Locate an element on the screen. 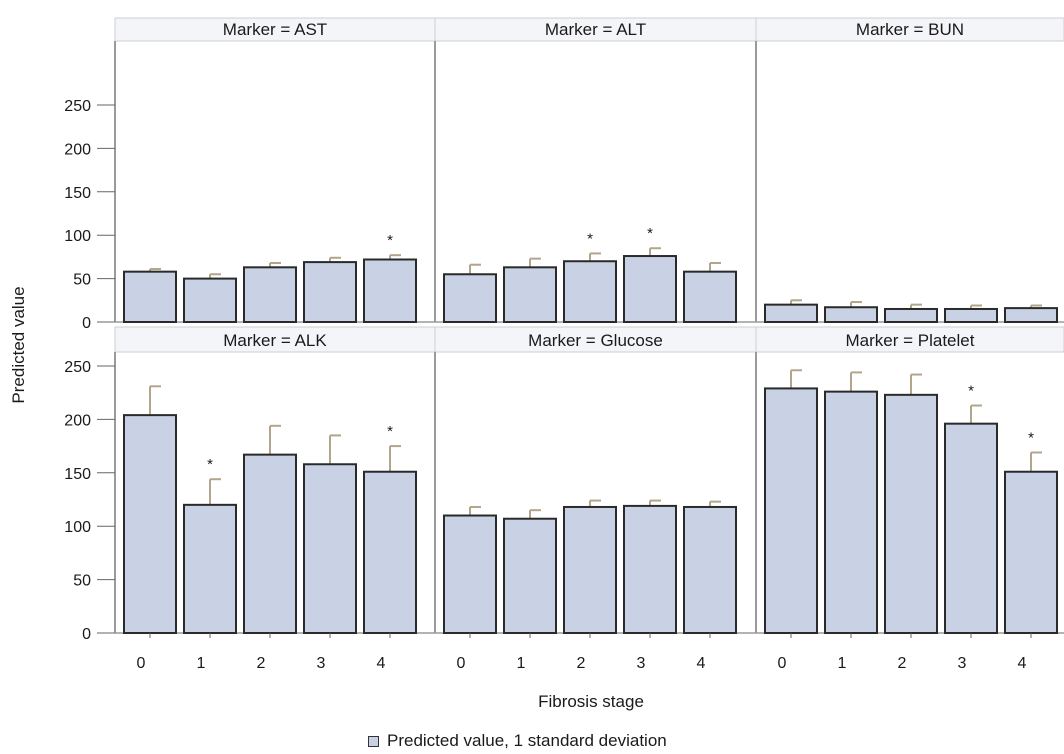  panel-title: Marker = Platelet is located at coordinates (910, 340).